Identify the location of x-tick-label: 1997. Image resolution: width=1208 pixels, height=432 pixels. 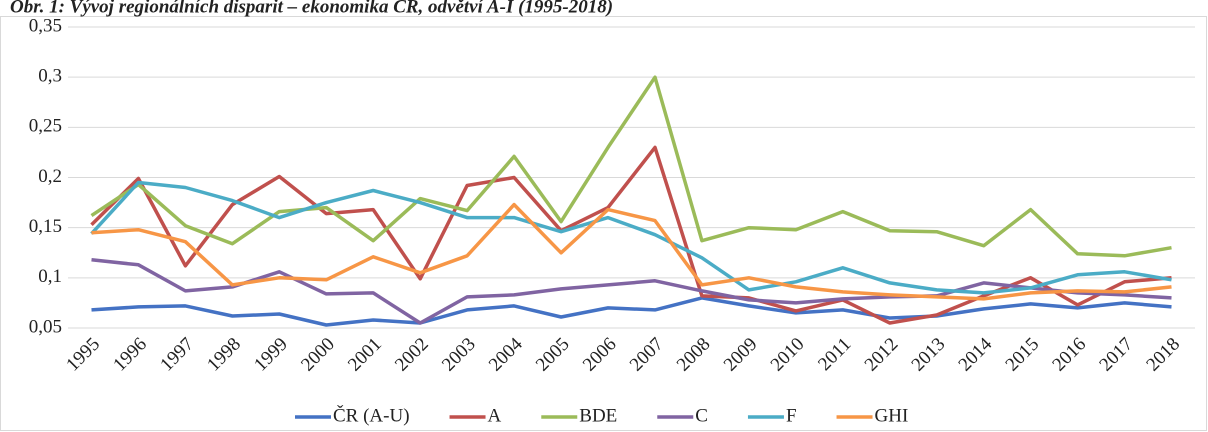
(177, 355).